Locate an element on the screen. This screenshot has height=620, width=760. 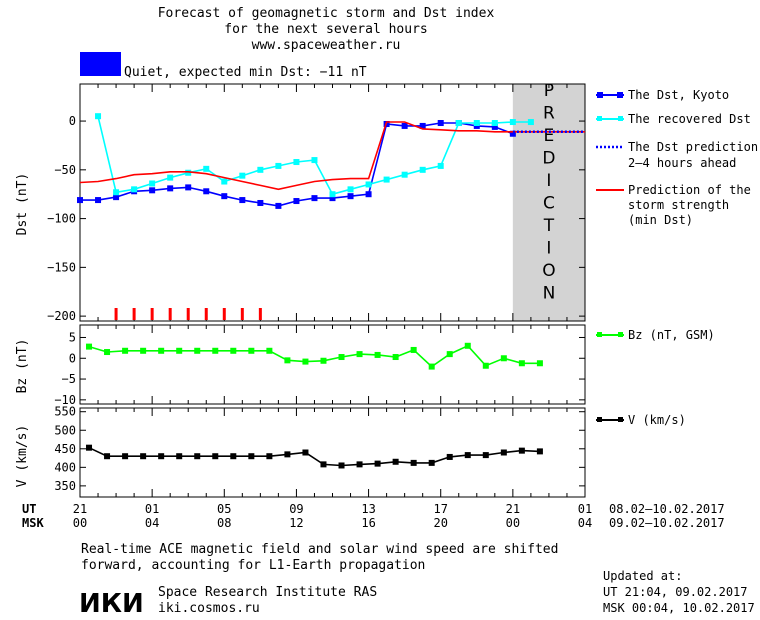
legend-dst-kyoto: The Dst, Kyoto is located at coordinates (662, 95).